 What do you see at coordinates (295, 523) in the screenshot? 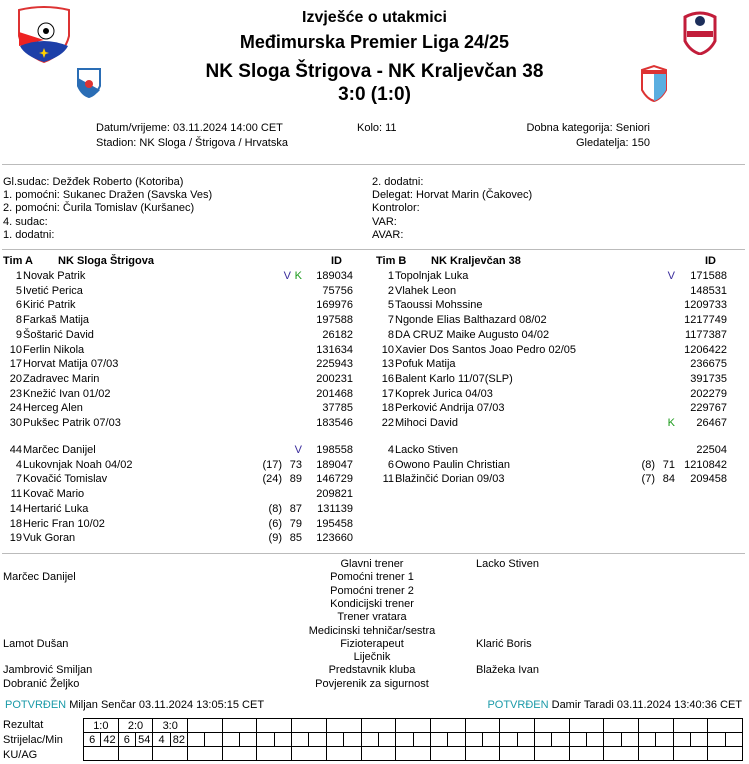
I see `sub-minute: 79` at bounding box center [295, 523].